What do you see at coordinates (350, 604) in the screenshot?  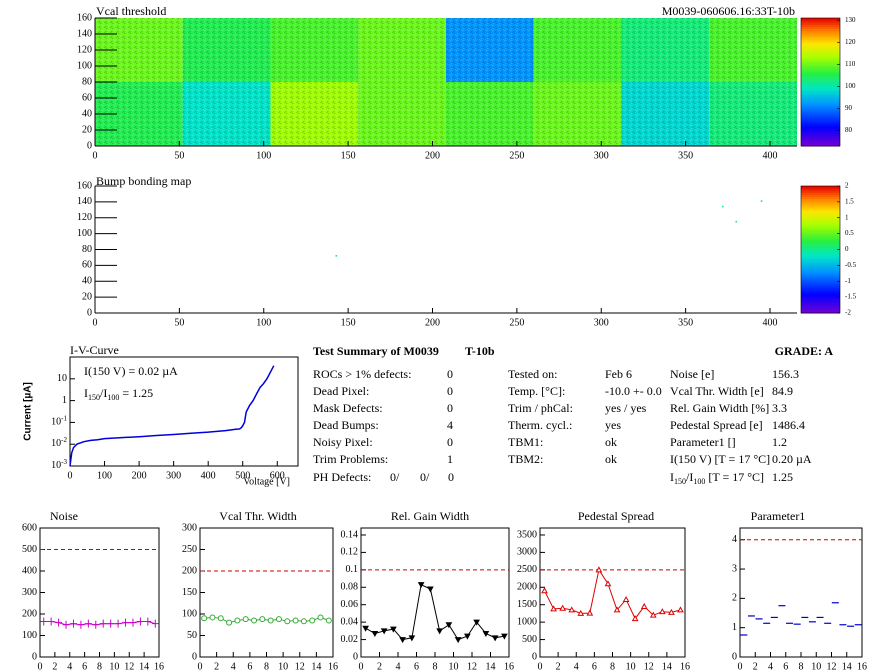 I see `y-tick-label: 0.06` at bounding box center [350, 604].